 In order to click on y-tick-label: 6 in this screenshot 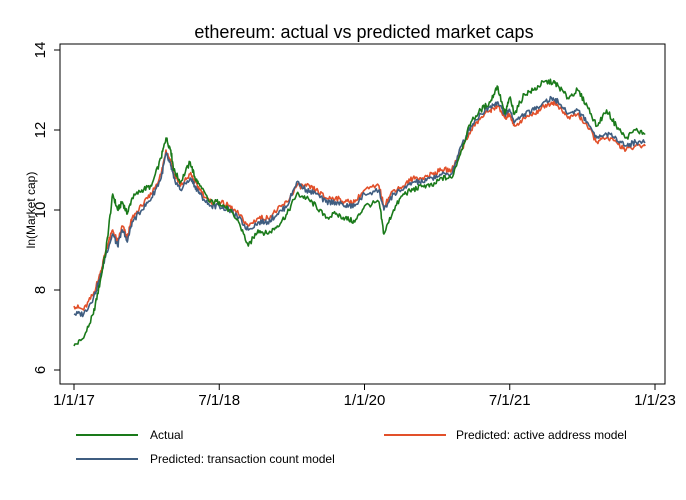, I will do `click(40, 370)`.